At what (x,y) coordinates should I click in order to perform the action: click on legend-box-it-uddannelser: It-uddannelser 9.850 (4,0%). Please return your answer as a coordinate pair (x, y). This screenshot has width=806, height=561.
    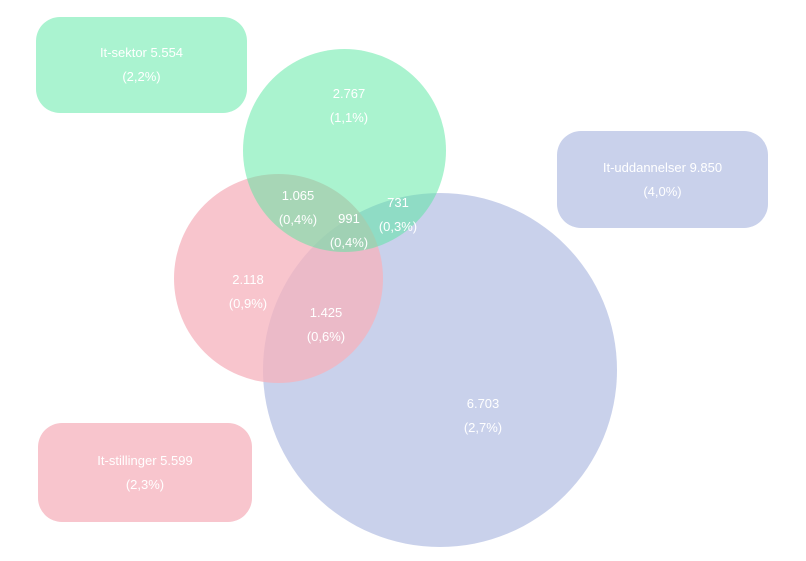
    Looking at the image, I should click on (662, 179).